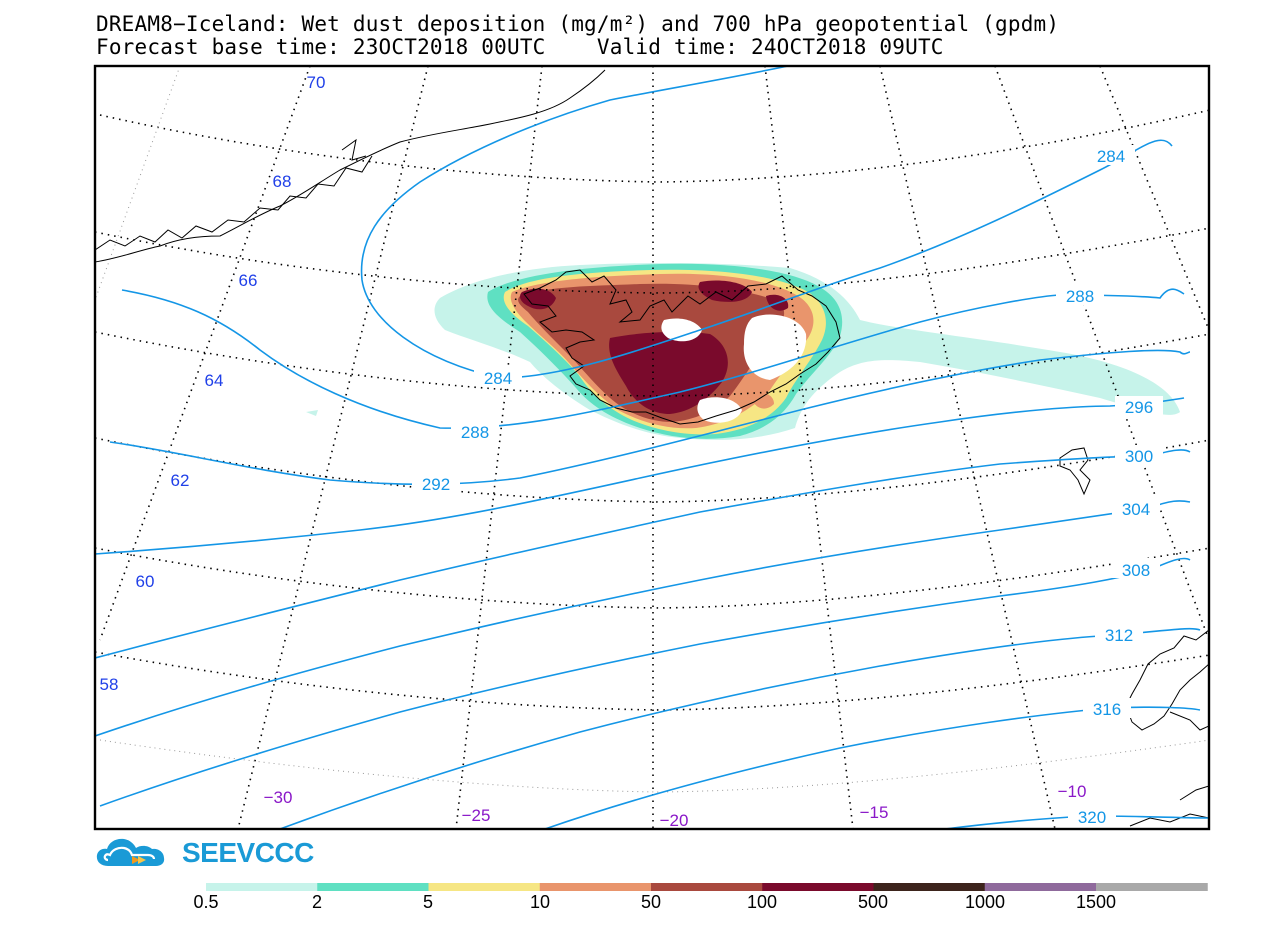  I want to click on logo-text: SEEVCCC, so click(248, 852).